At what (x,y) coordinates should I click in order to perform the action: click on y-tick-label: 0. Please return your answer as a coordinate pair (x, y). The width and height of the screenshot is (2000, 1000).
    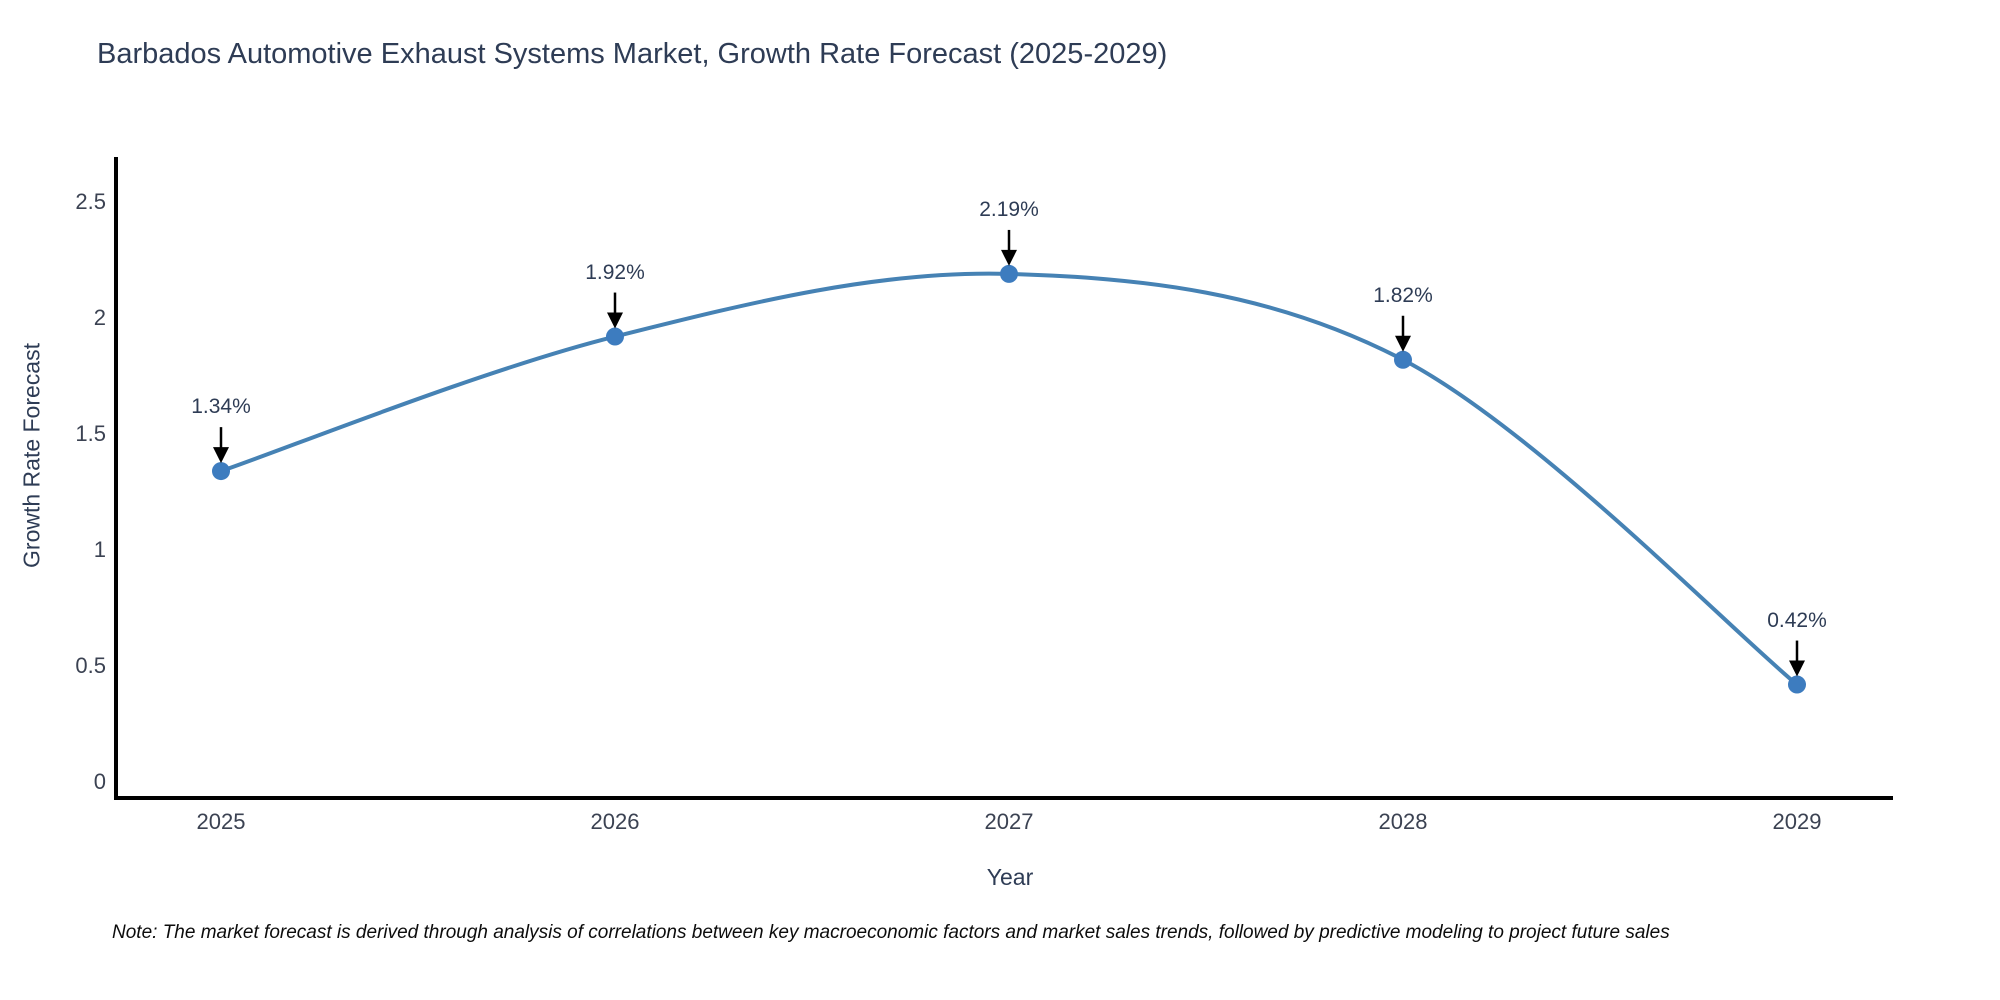
    Looking at the image, I should click on (99, 781).